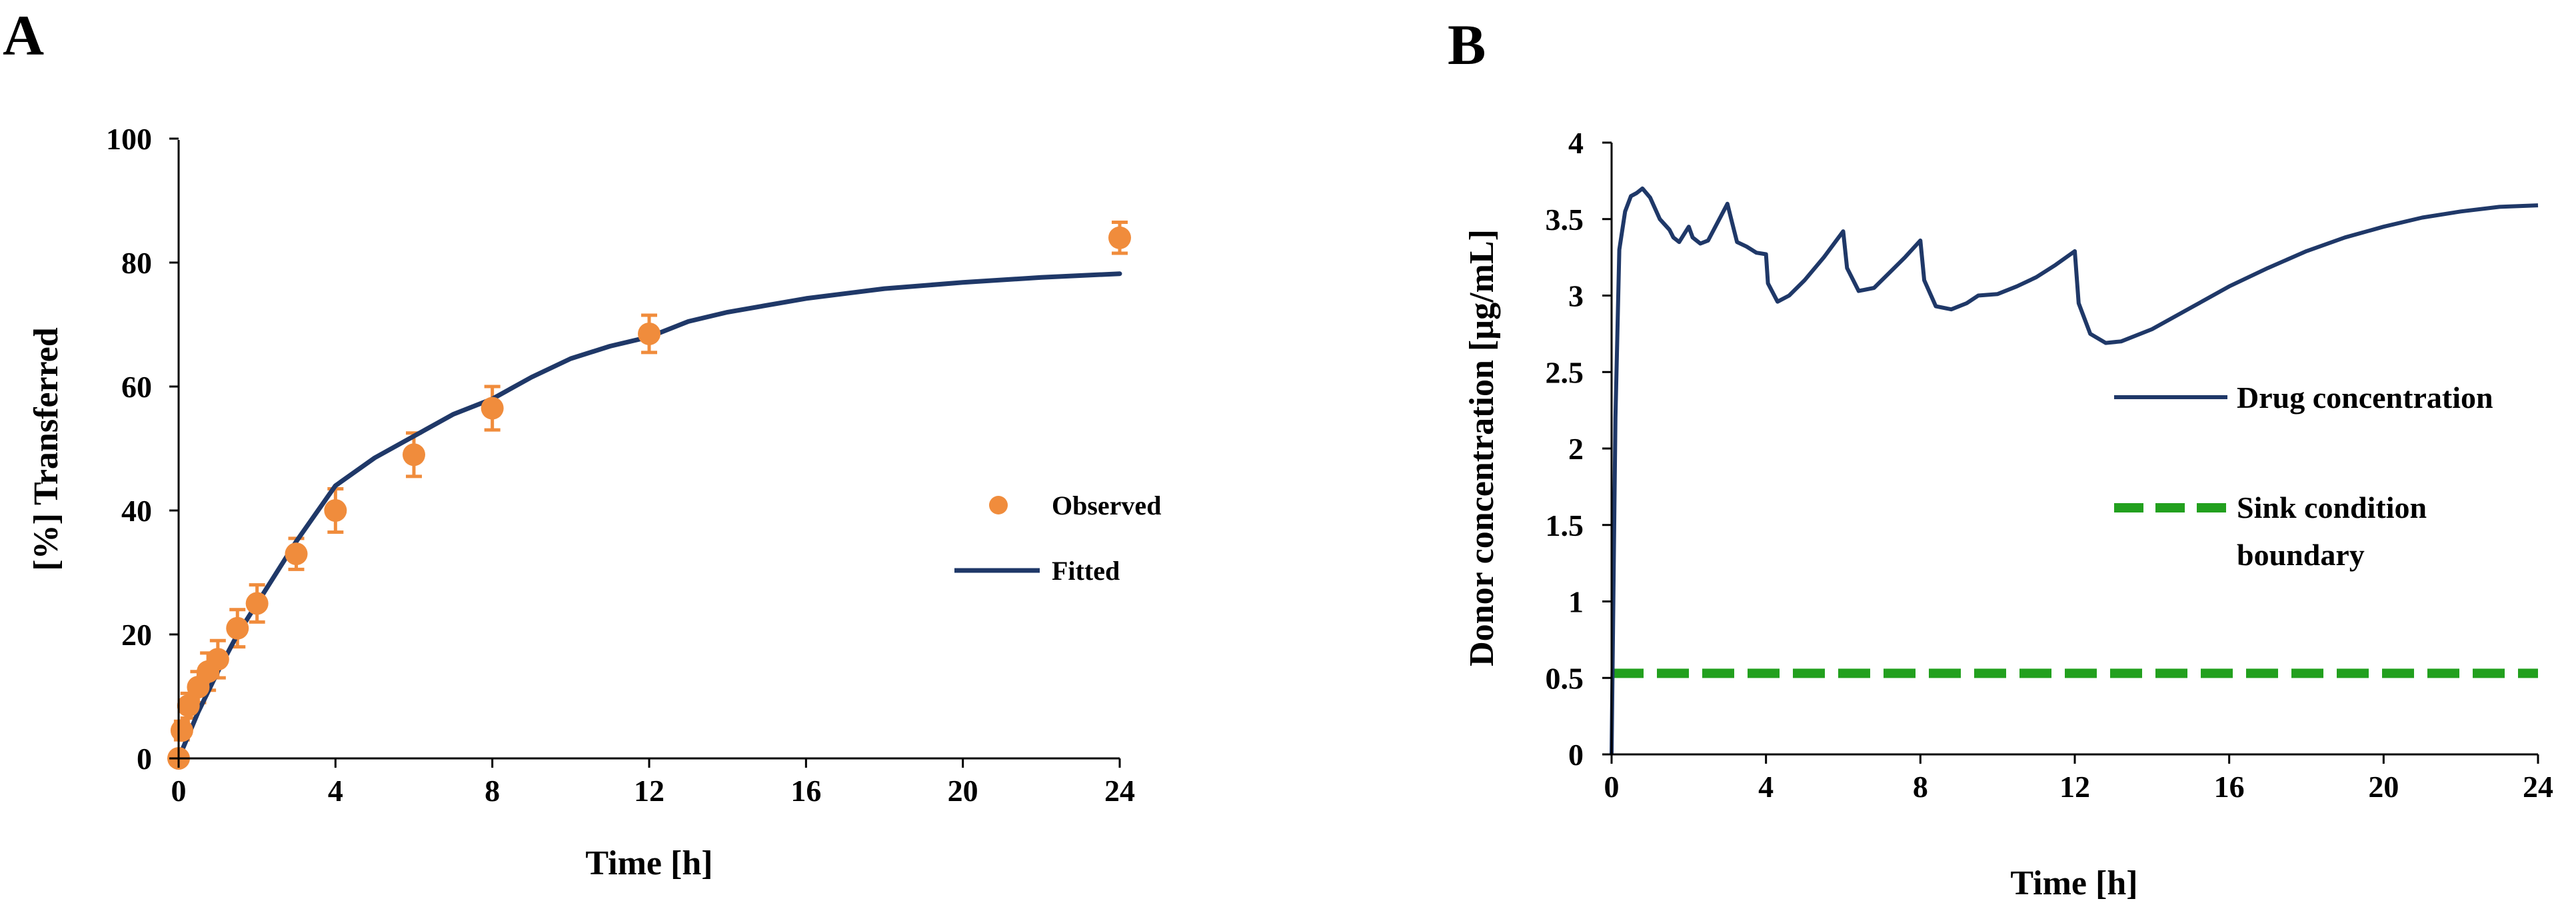 The height and width of the screenshot is (911, 2576). I want to click on panel-b-y-tick-label: 1, so click(1576, 602).